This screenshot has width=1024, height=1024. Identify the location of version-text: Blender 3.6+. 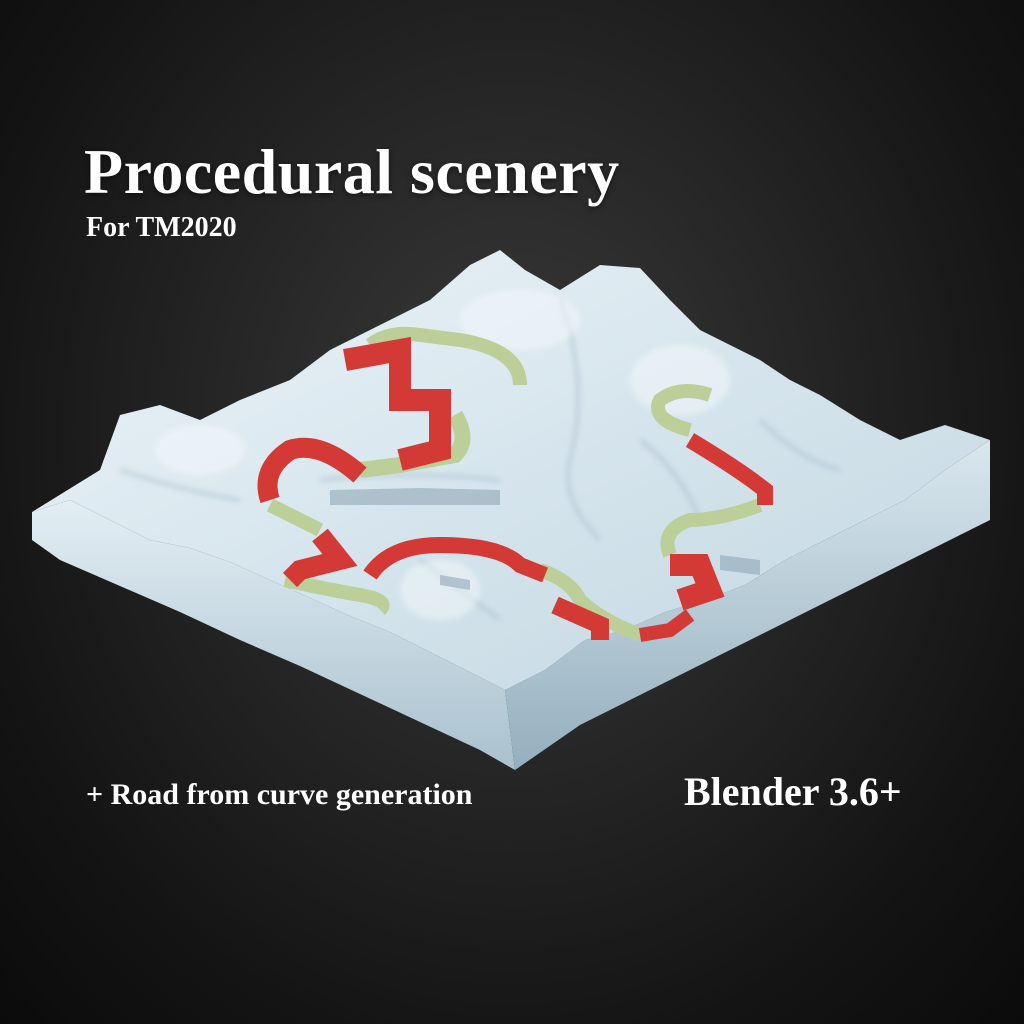
(793, 791).